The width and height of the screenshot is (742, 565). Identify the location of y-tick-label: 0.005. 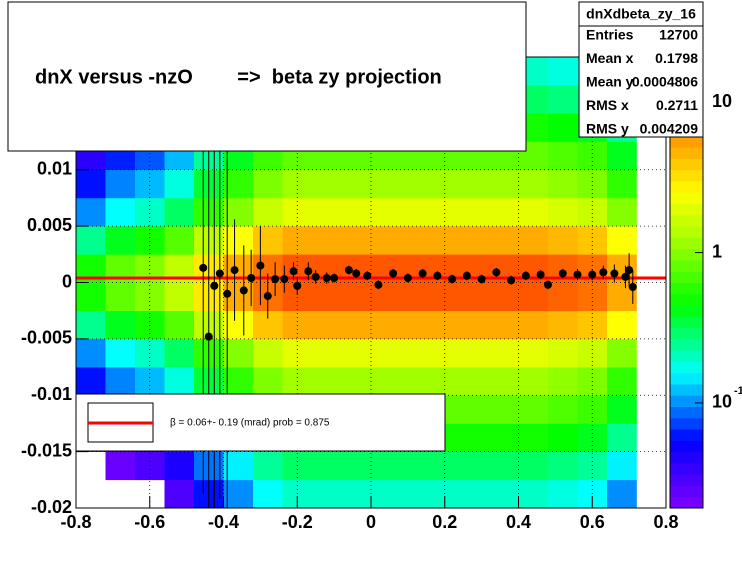
(49, 225).